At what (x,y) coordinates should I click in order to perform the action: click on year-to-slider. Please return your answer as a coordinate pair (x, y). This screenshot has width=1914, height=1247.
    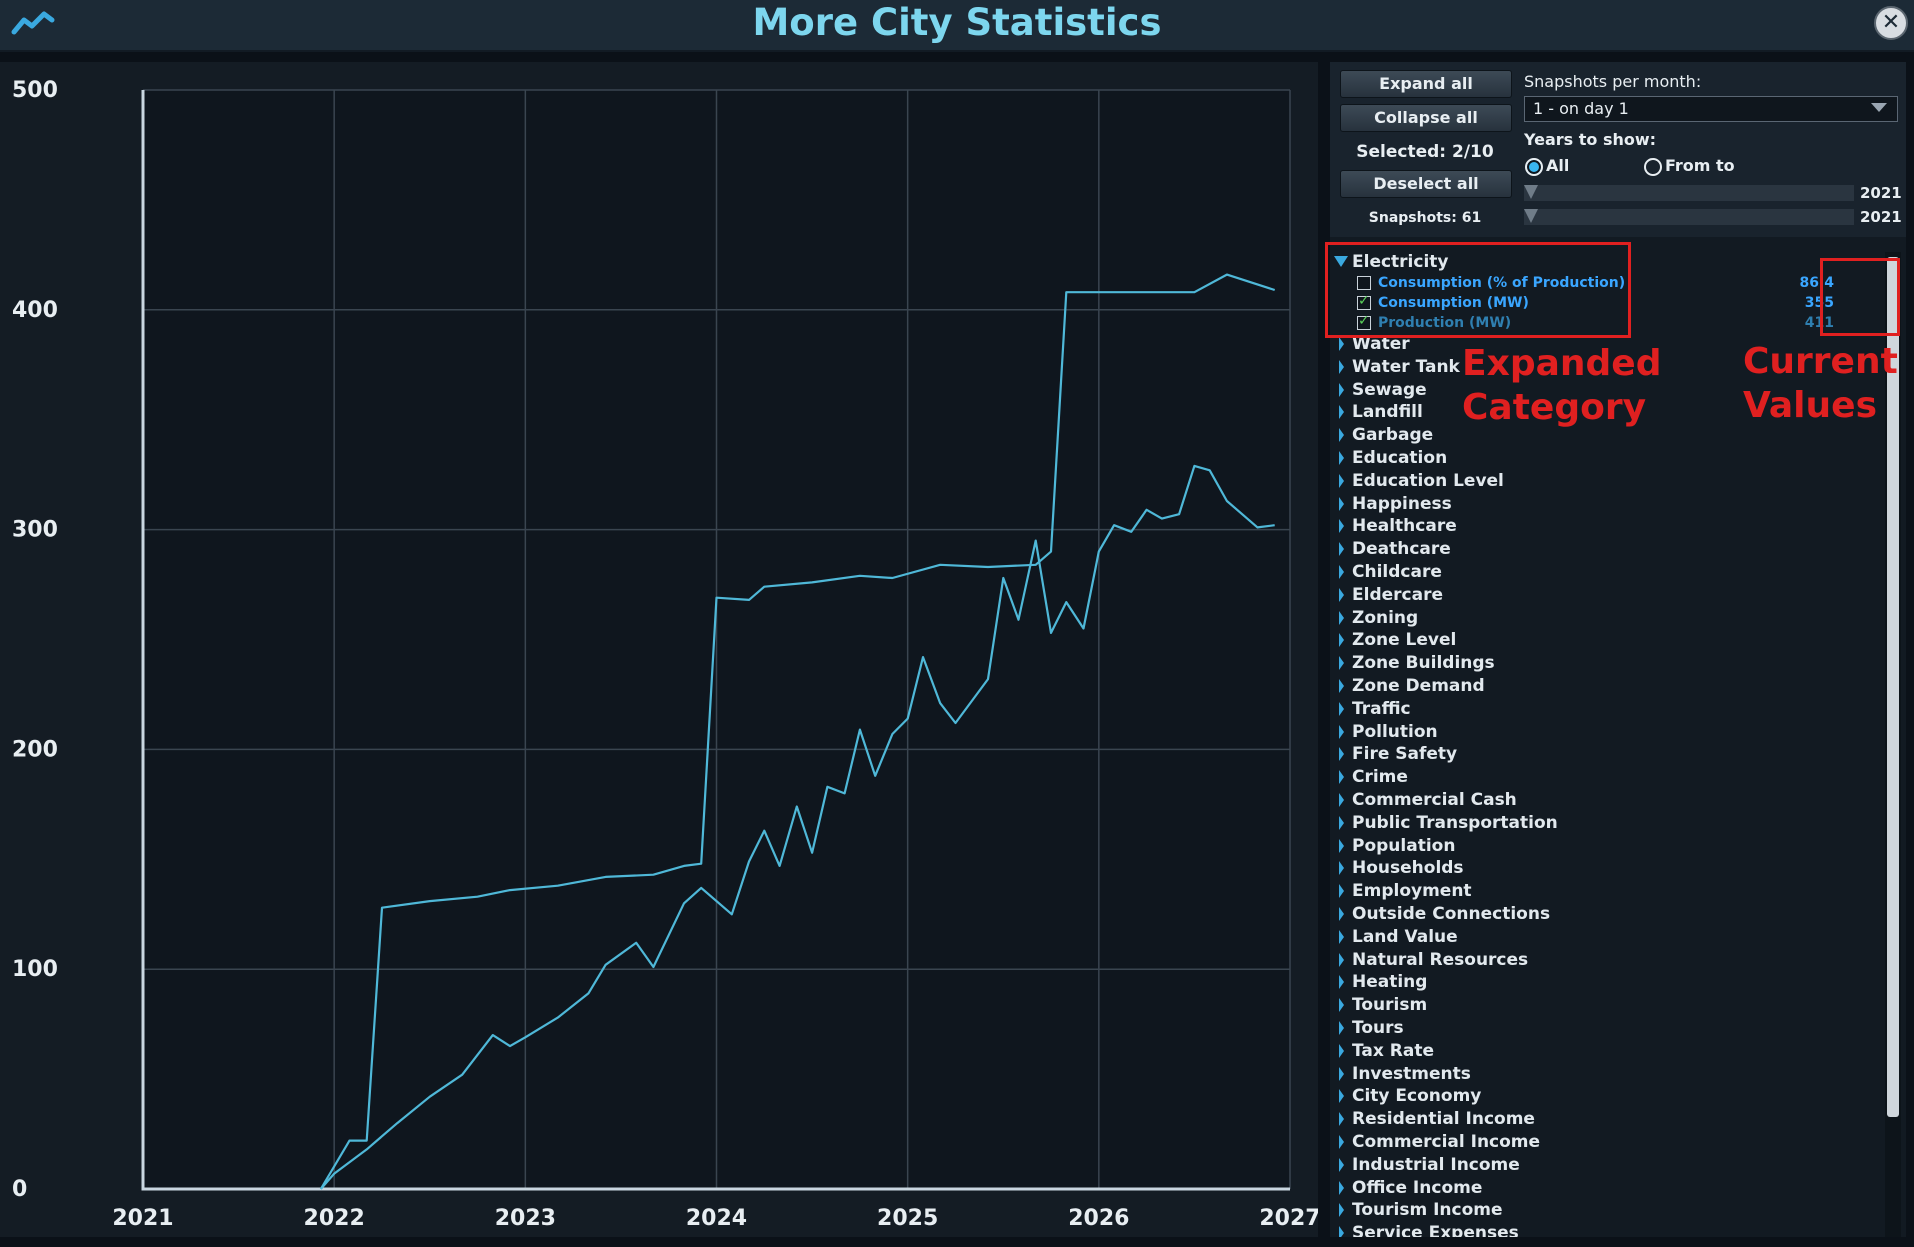
    Looking at the image, I should click on (1689, 217).